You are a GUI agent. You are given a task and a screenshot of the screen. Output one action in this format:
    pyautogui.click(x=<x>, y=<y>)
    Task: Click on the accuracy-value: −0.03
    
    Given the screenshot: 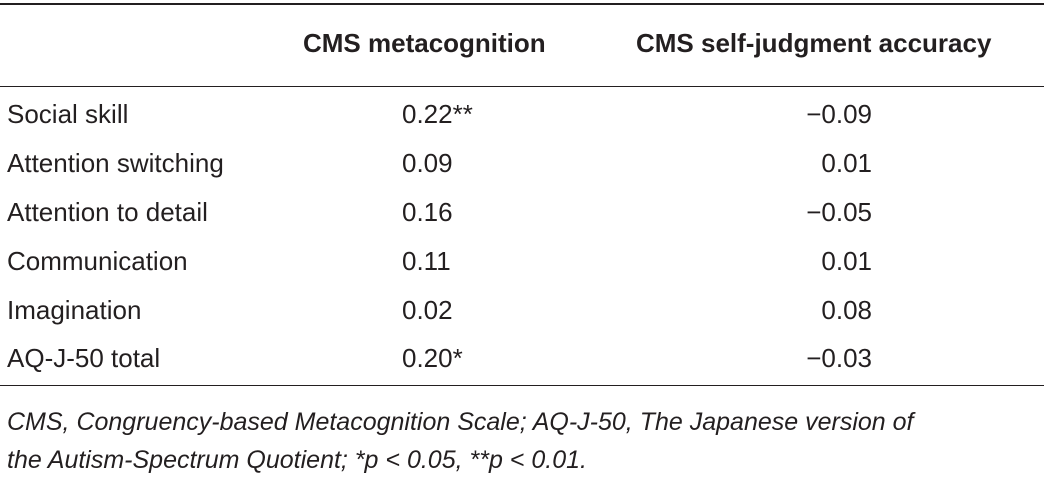 What is the action you would take?
    pyautogui.click(x=839, y=358)
    